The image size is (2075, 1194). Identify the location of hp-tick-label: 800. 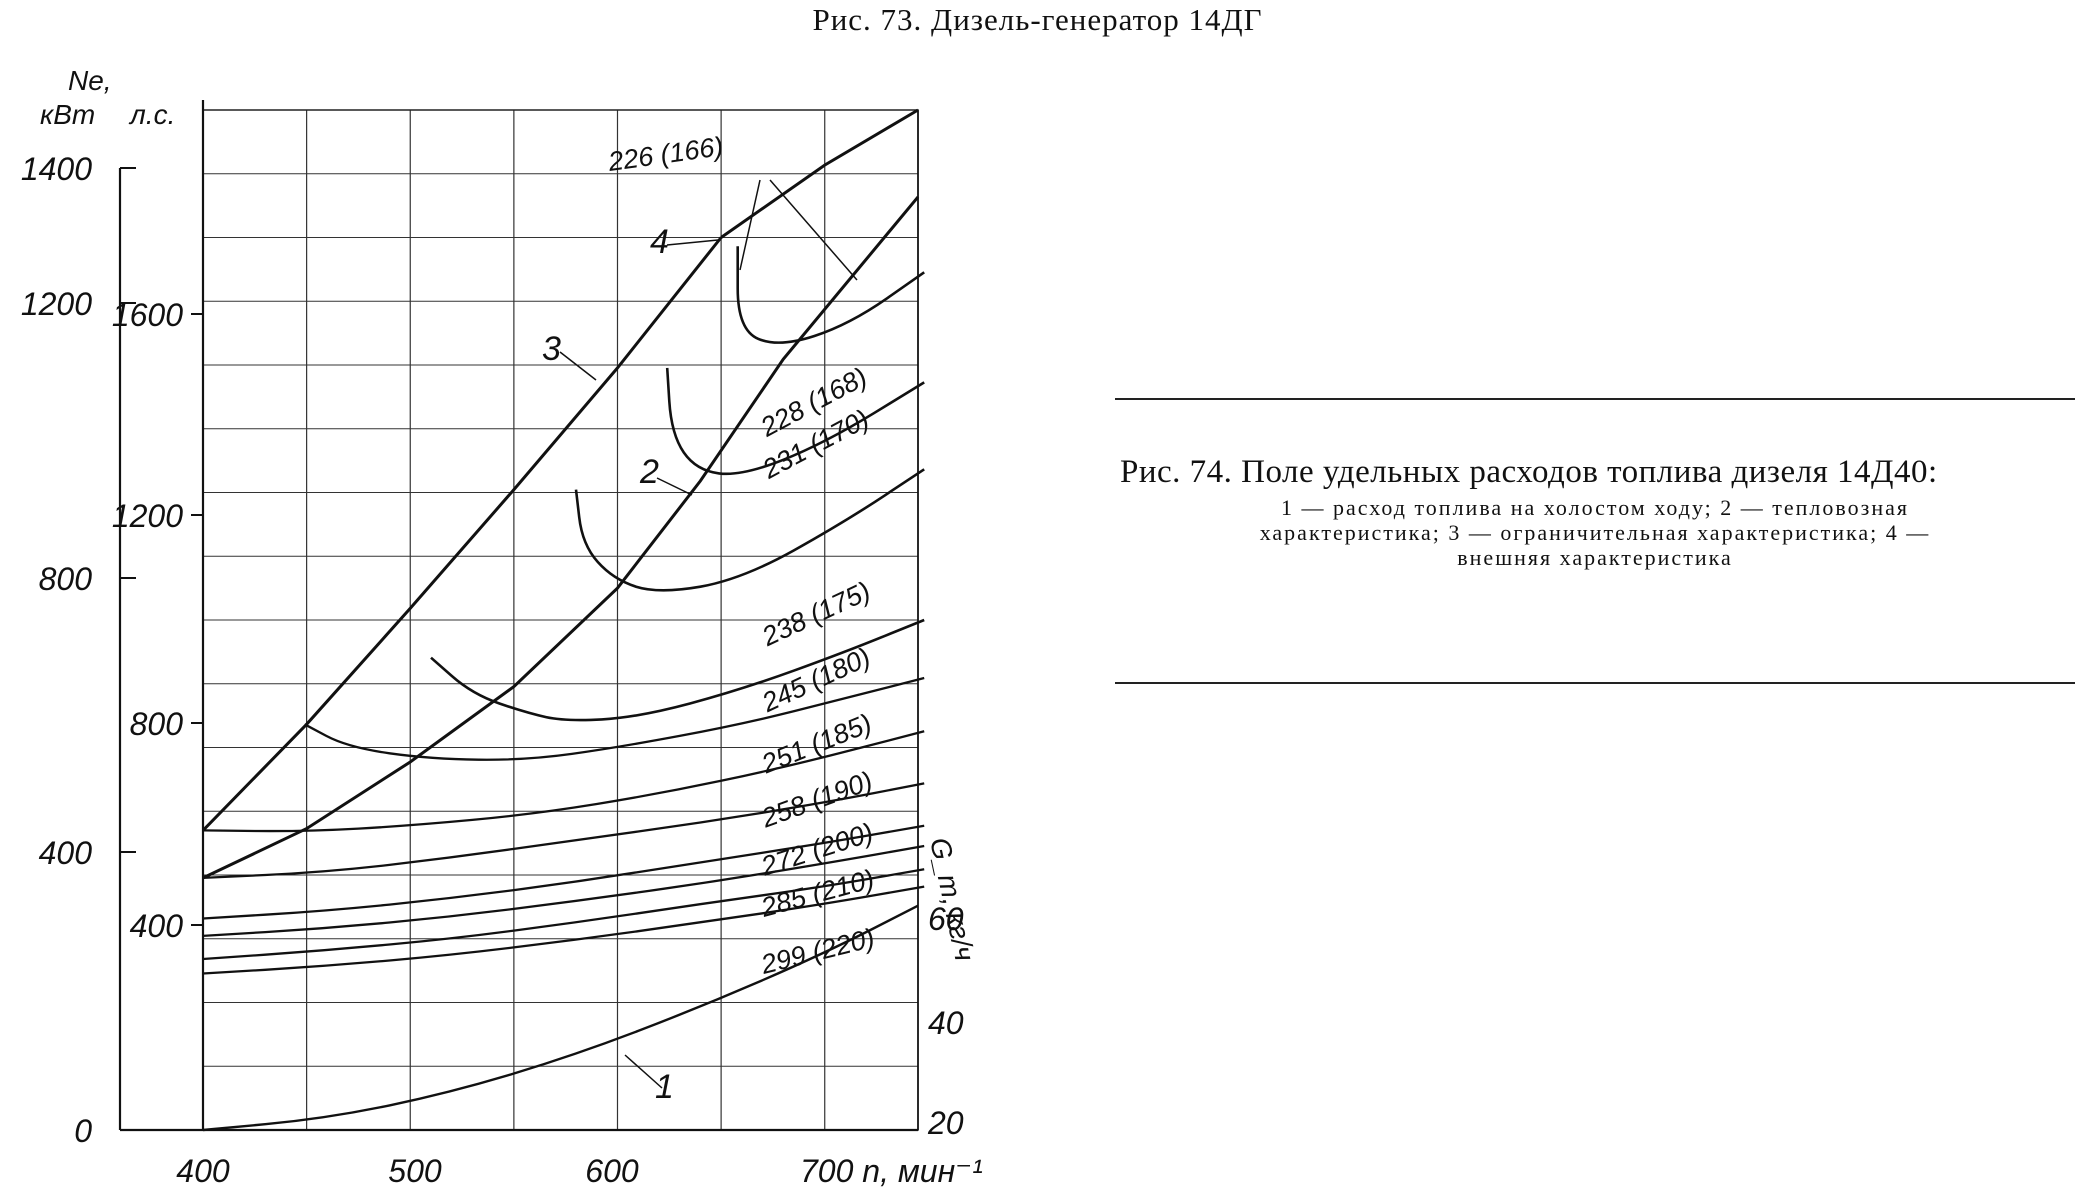
(157, 724).